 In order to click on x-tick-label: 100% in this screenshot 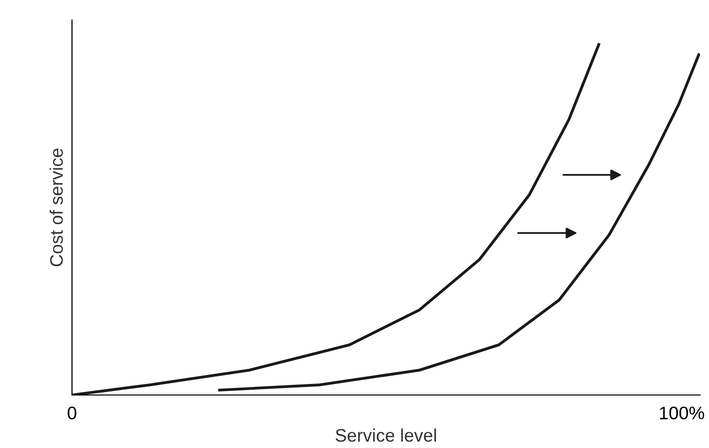, I will do `click(682, 413)`.